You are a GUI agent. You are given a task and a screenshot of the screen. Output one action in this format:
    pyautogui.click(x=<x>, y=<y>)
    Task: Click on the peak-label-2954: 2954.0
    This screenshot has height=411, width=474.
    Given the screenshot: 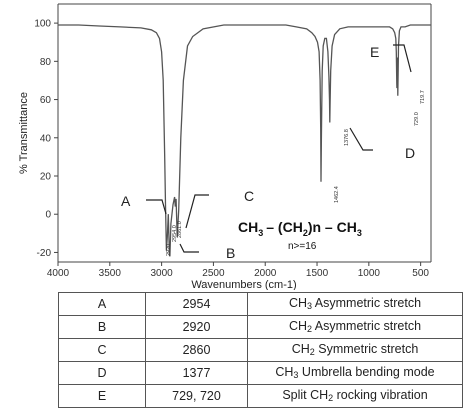 What is the action you would take?
    pyautogui.click(x=175, y=233)
    